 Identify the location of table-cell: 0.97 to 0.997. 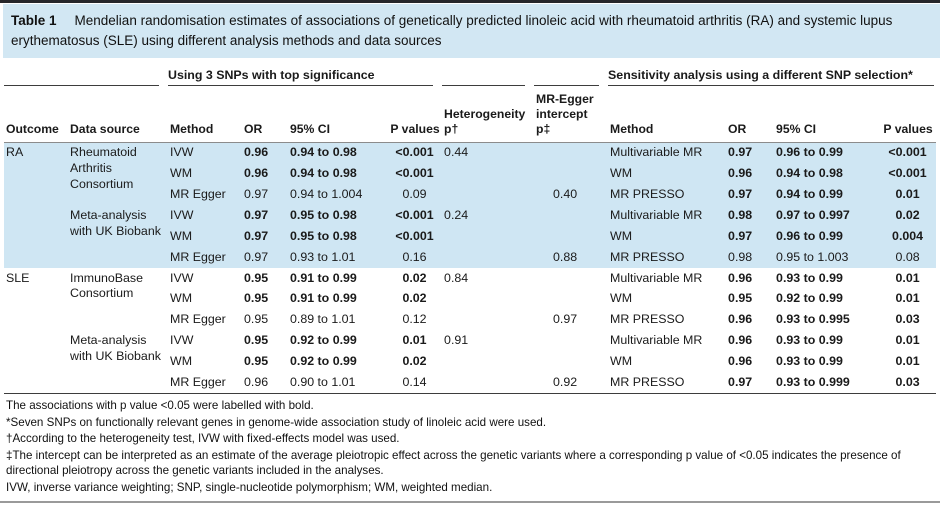
(813, 214).